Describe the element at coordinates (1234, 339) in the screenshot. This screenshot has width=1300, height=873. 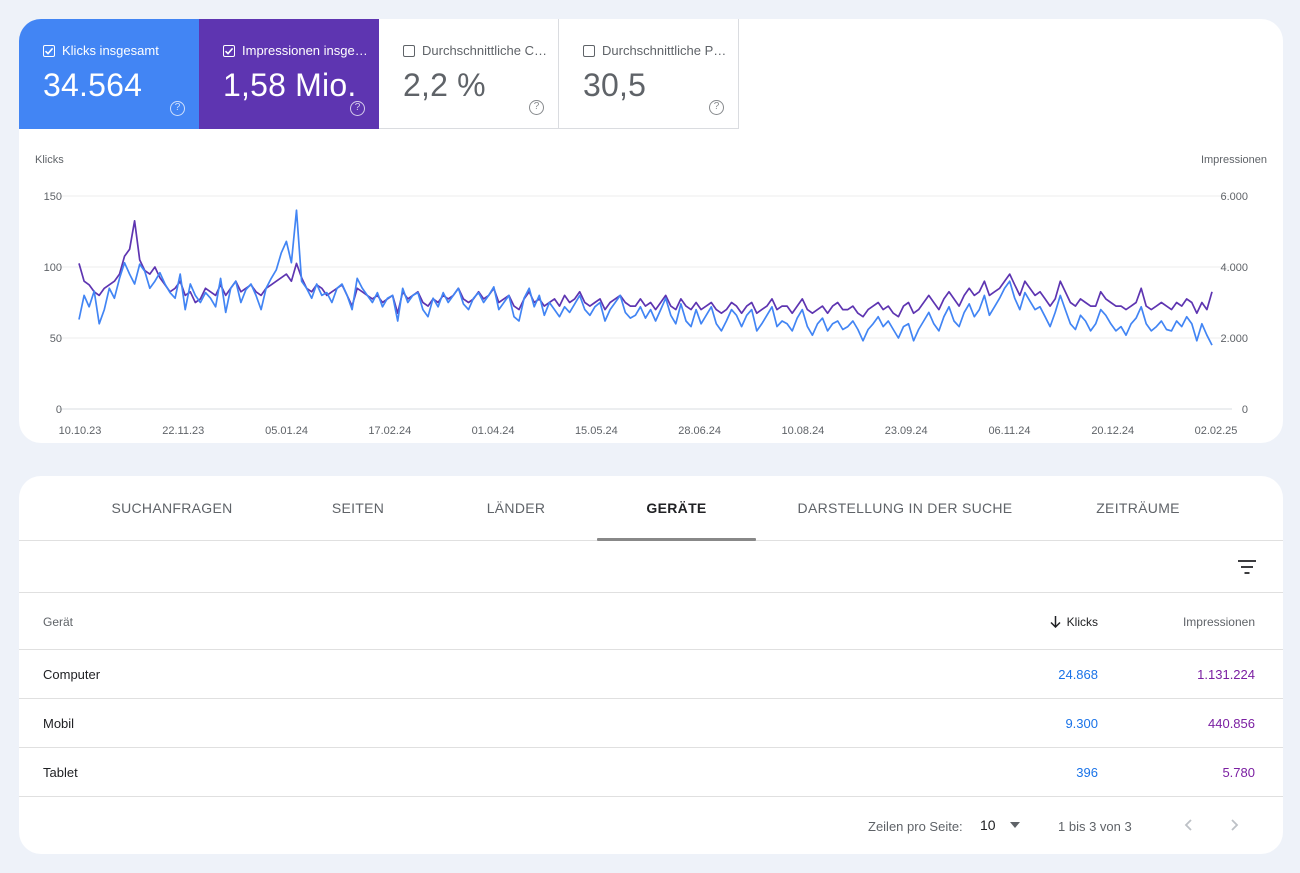
I see `right-tick-label: 2.000` at that location.